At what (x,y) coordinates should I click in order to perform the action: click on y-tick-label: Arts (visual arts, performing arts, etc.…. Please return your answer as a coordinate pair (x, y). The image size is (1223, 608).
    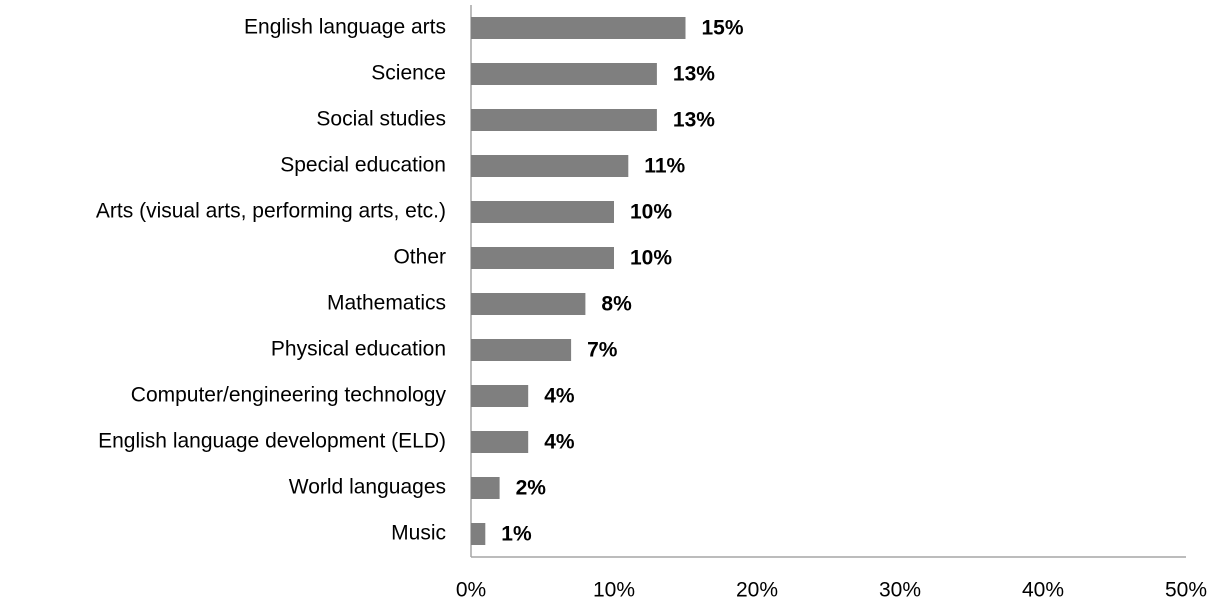
    Looking at the image, I should click on (271, 211).